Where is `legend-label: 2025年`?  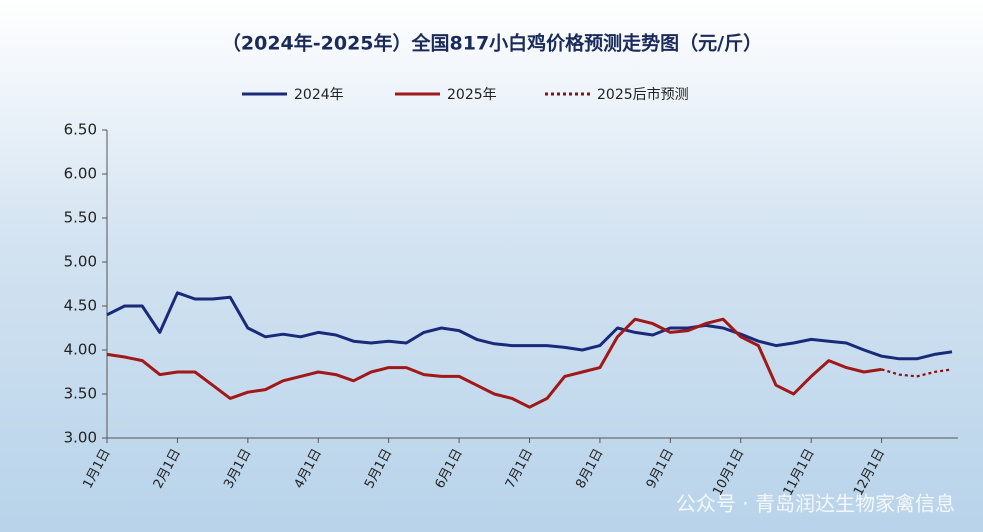
legend-label: 2025年 is located at coordinates (472, 95).